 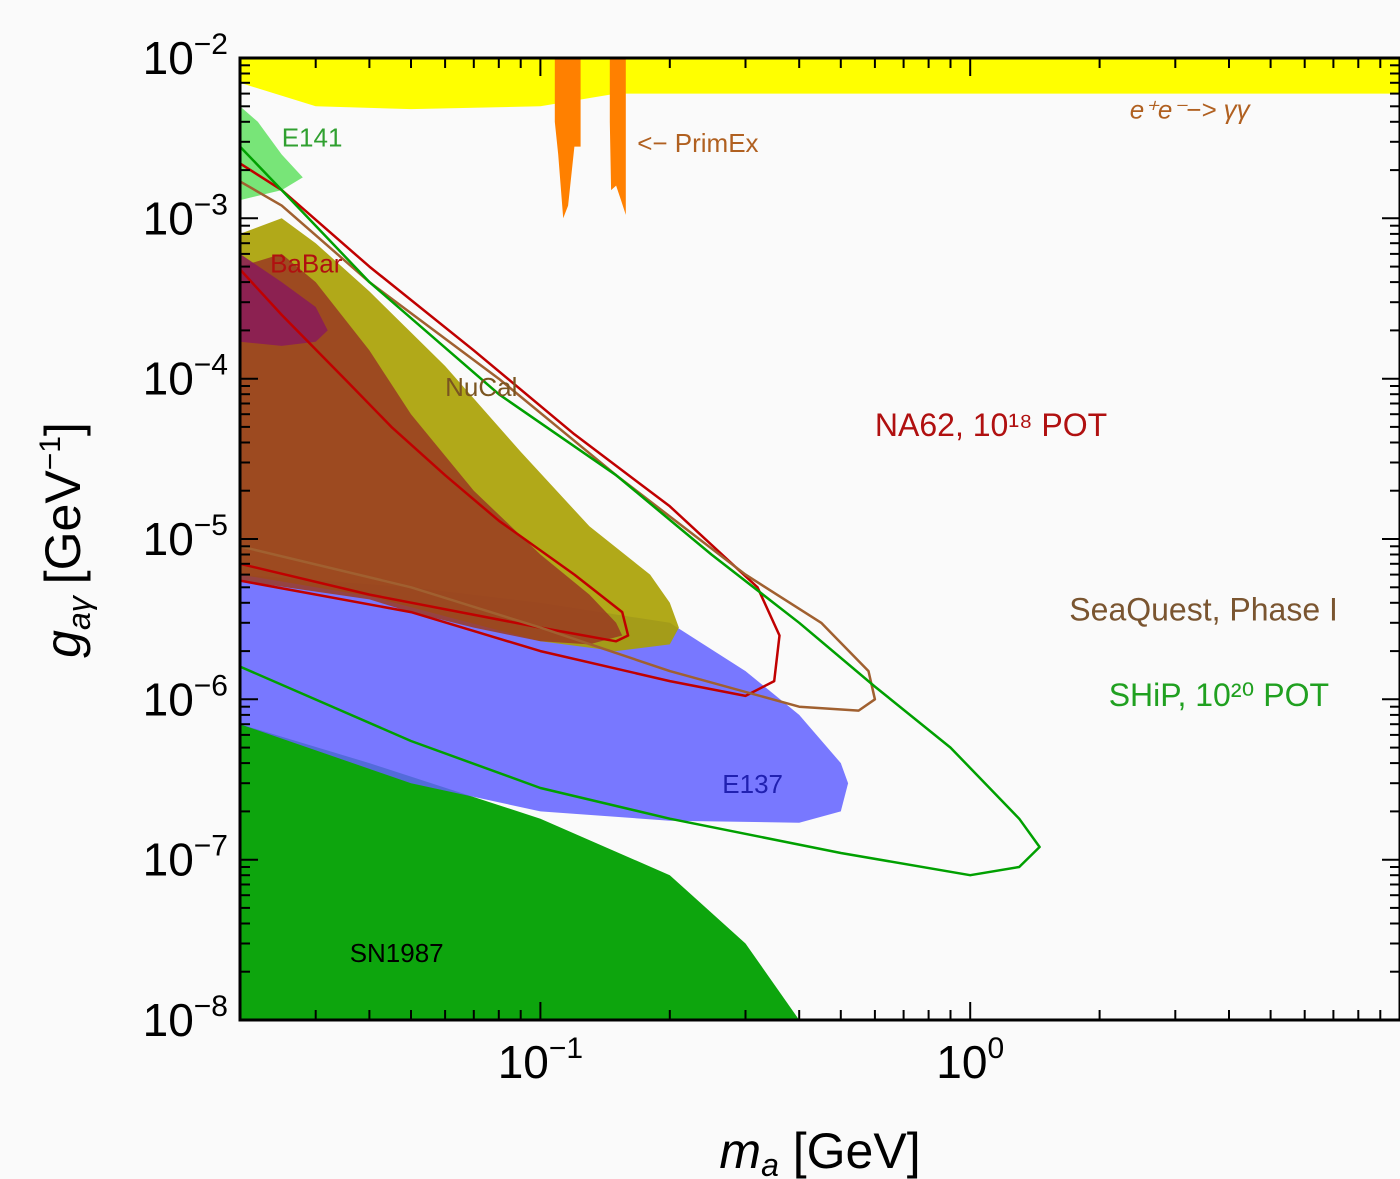 What do you see at coordinates (540, 1060) in the screenshot?
I see `x-tick-label: 10⁻¹` at bounding box center [540, 1060].